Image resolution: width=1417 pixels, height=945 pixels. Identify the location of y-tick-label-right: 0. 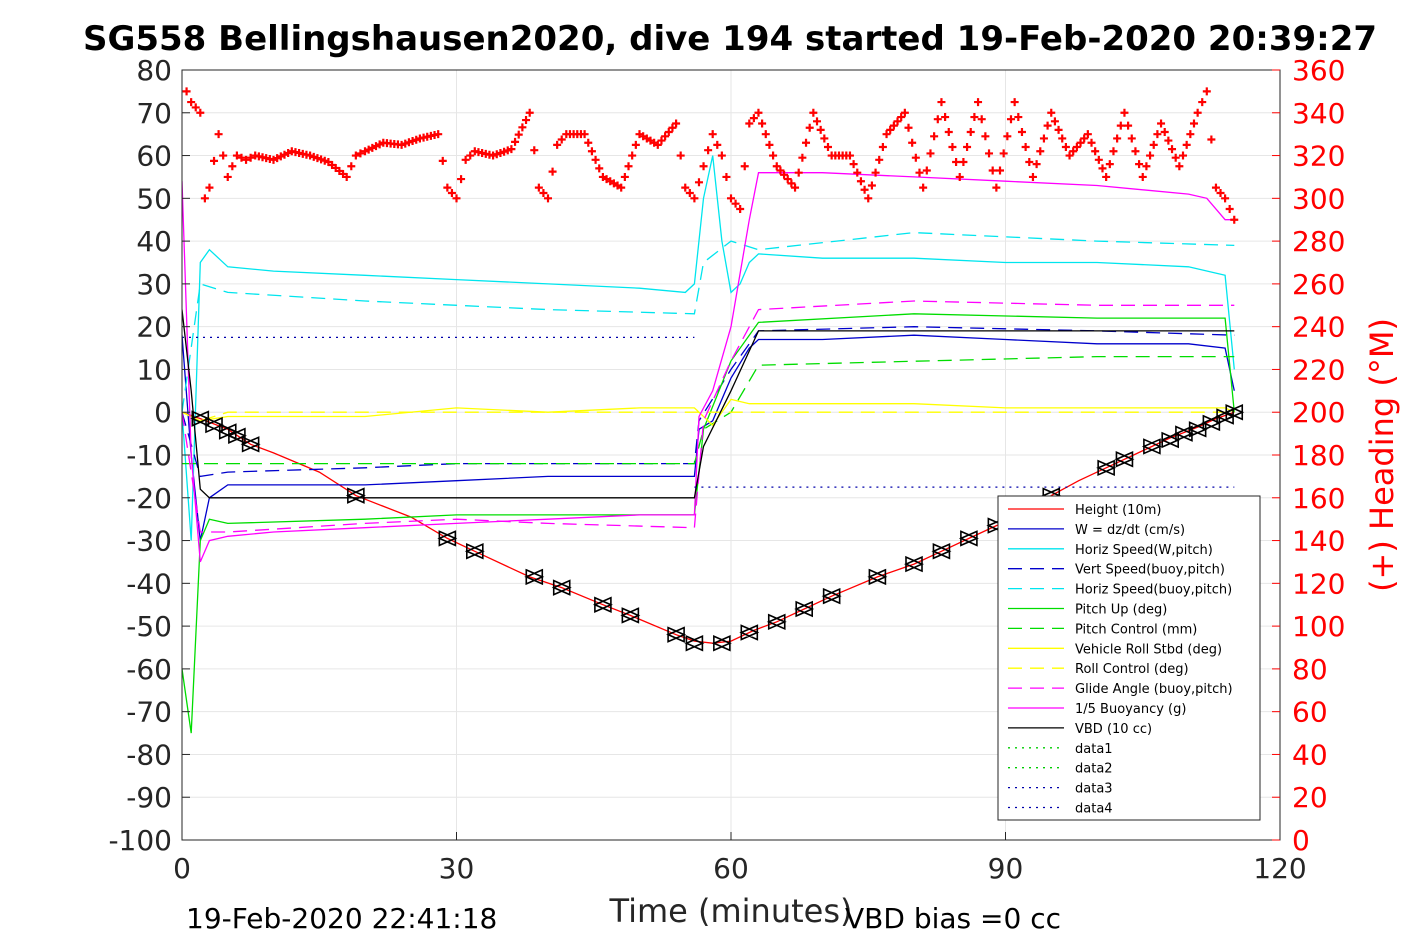
(1301, 840).